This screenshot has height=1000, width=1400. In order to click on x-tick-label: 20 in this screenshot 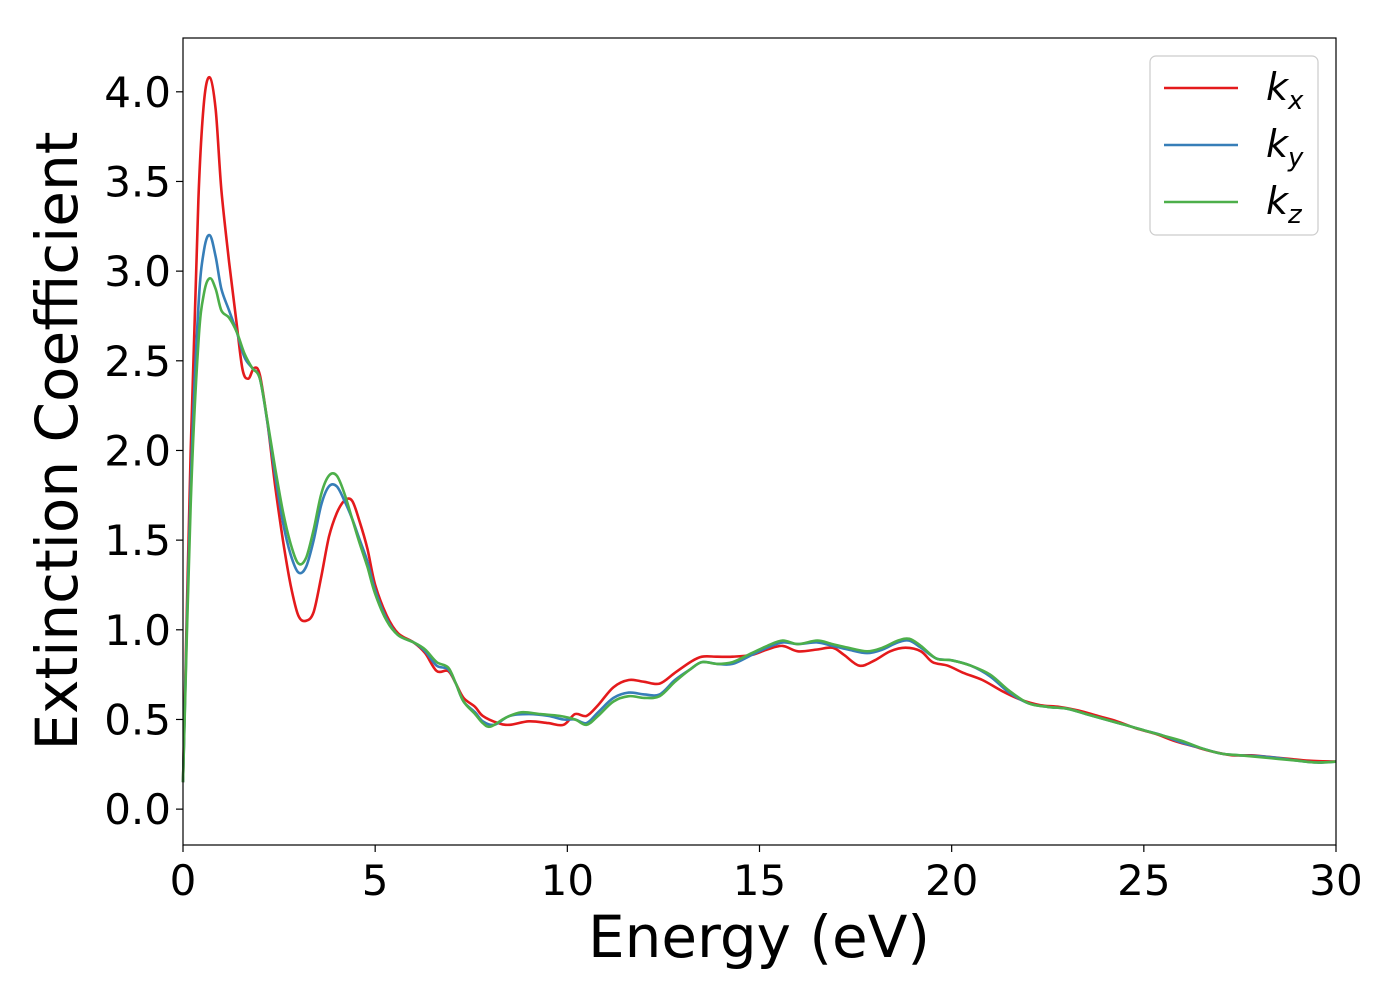, I will do `click(951, 880)`.